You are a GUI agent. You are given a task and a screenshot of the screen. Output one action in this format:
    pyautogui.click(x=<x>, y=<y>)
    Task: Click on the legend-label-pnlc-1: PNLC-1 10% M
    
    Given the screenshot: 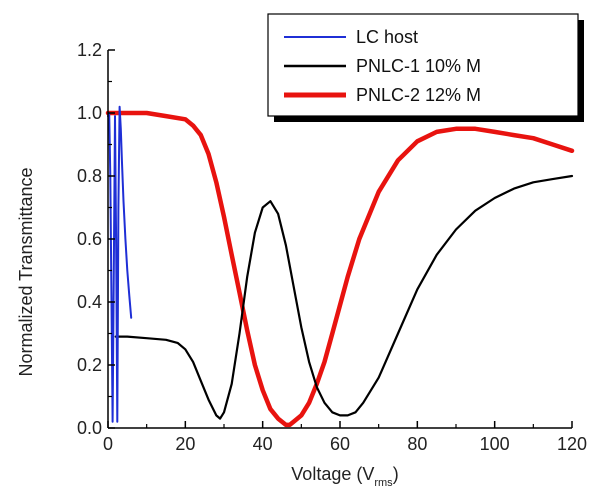 What is the action you would take?
    pyautogui.click(x=418, y=66)
    